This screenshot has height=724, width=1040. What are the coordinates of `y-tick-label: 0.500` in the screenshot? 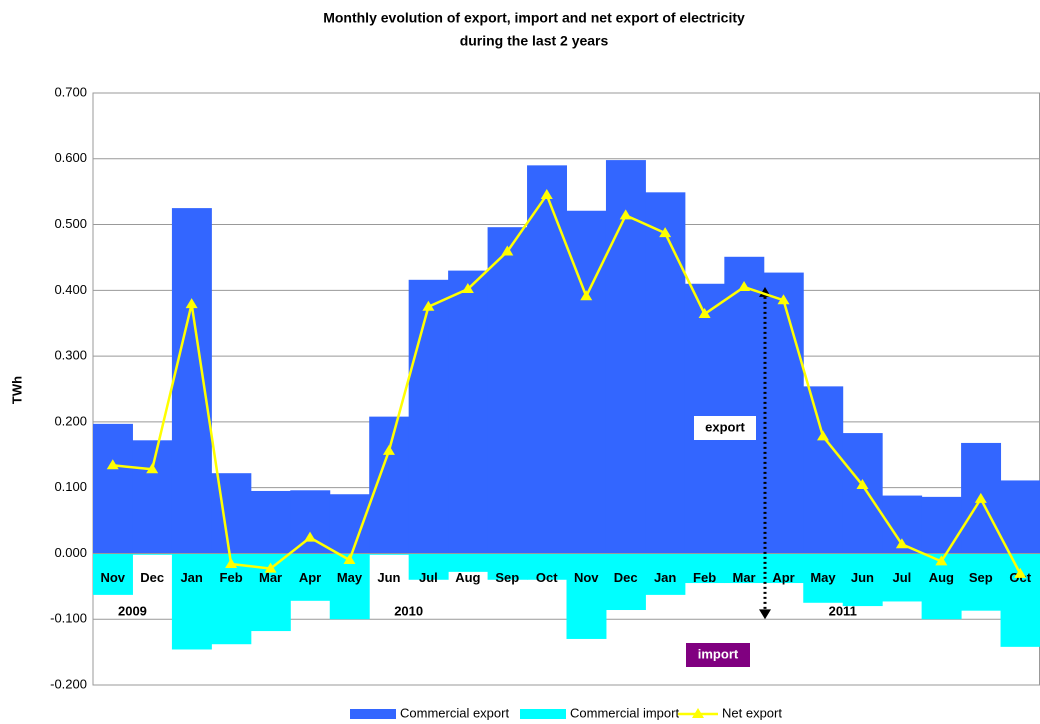 It's located at (70, 223).